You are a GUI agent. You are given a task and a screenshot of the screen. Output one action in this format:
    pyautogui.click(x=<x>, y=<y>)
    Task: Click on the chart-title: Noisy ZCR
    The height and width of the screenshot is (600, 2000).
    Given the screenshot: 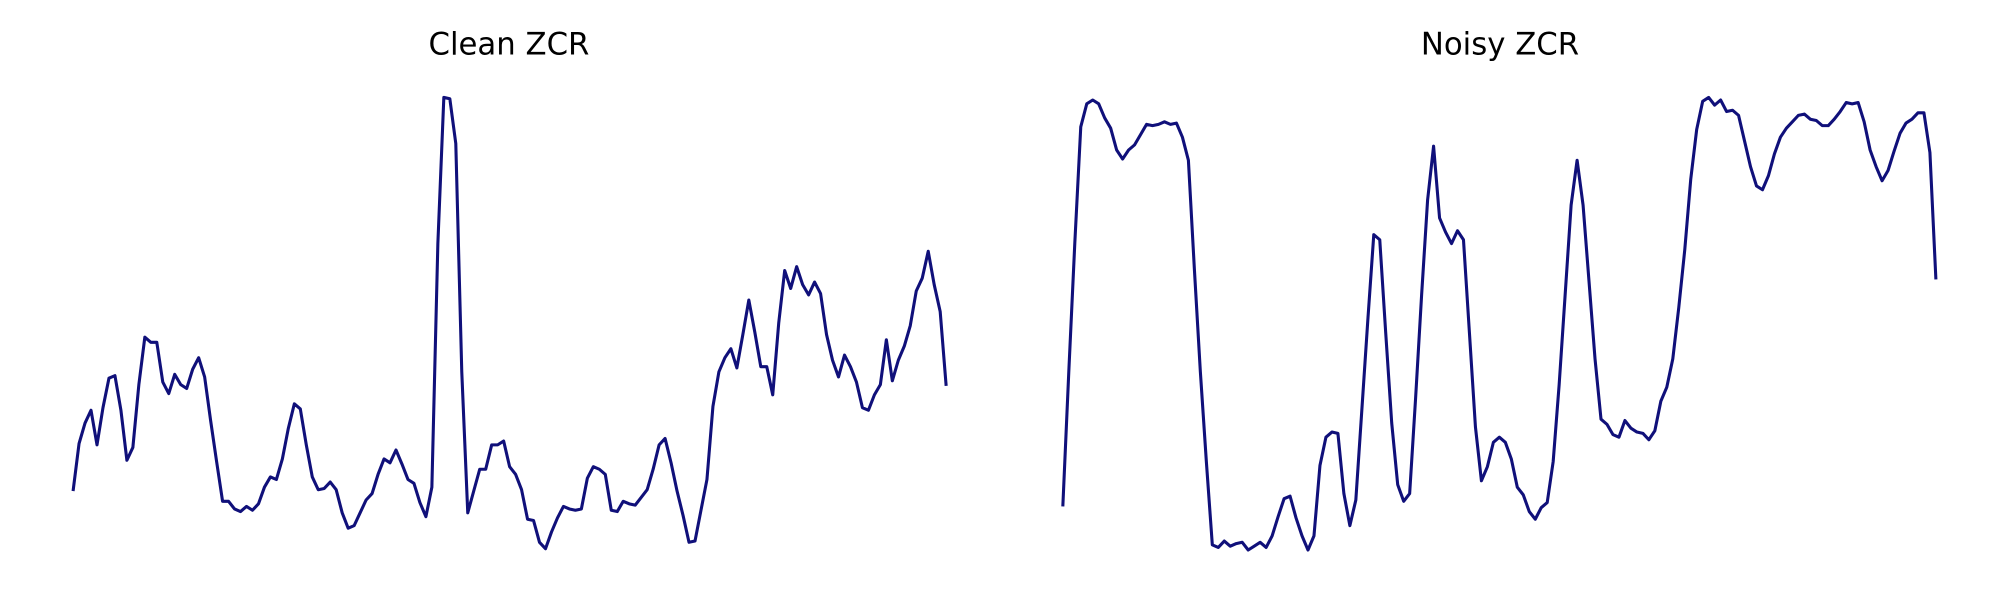 What is the action you would take?
    pyautogui.click(x=1500, y=45)
    